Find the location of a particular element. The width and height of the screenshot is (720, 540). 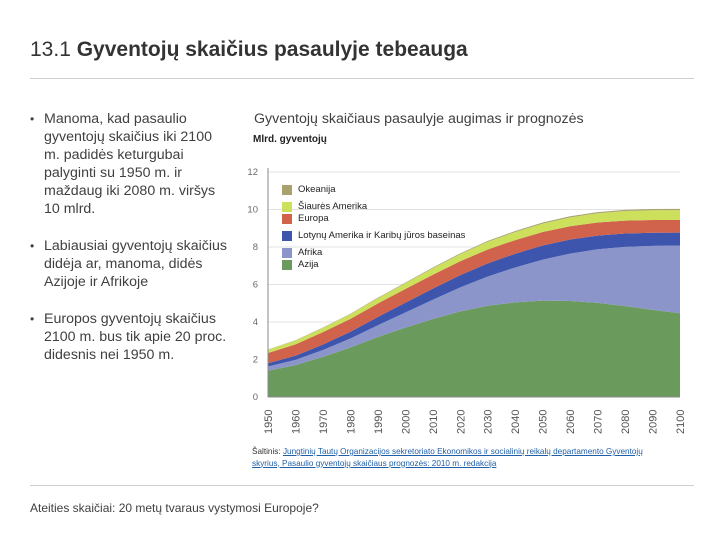

x-tick-label: 2000 is located at coordinates (406, 422).